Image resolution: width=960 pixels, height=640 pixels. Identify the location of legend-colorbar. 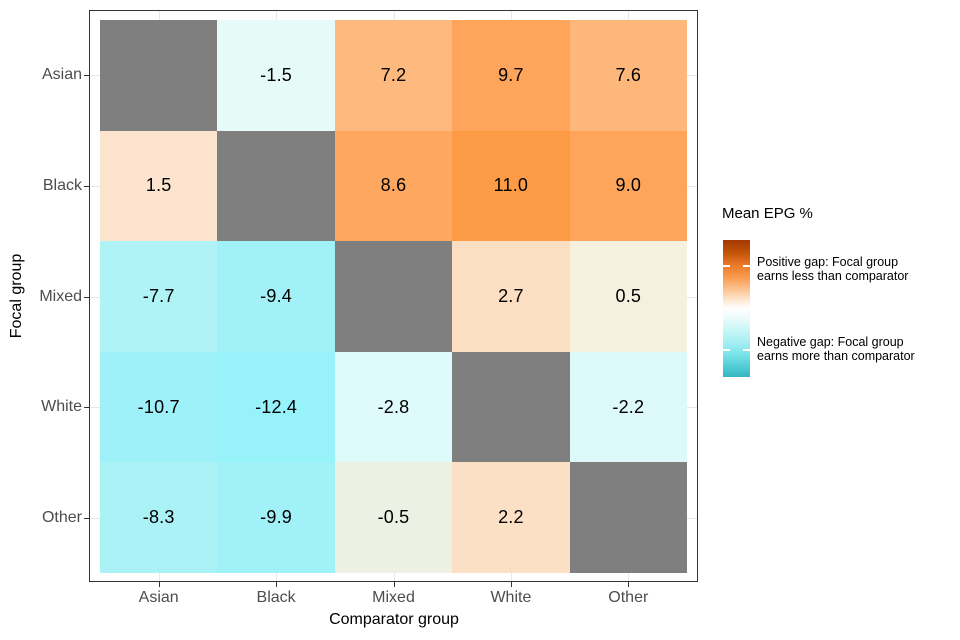
(736, 308).